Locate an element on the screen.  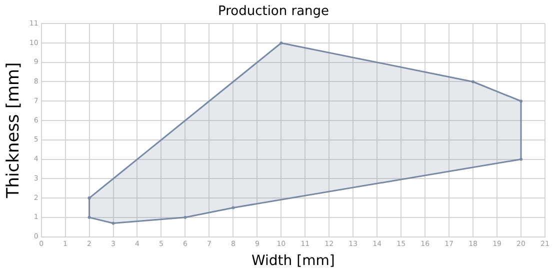
y-axis-title: Thickness [mm] is located at coordinates (14, 131).